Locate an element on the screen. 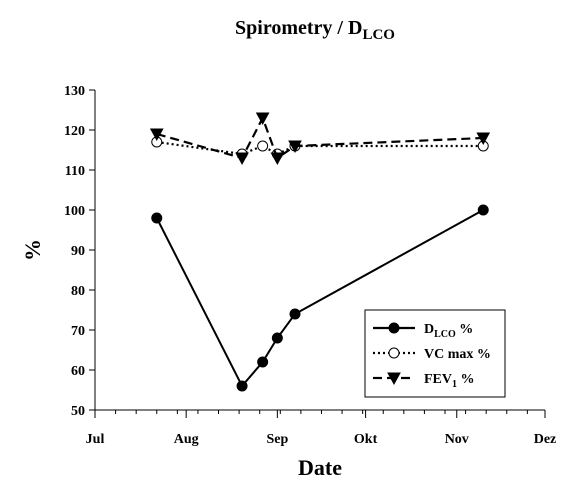 The width and height of the screenshot is (576, 485). y-ticks: 50 60 70 80 90 100 110 120 130 is located at coordinates (79, 251).